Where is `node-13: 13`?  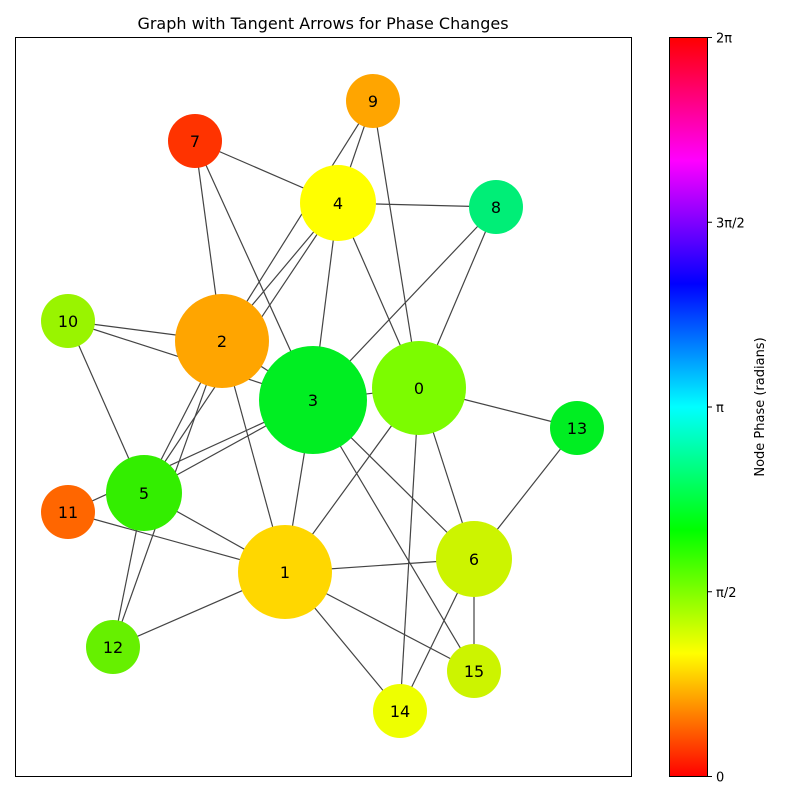
node-13: 13 is located at coordinates (577, 428).